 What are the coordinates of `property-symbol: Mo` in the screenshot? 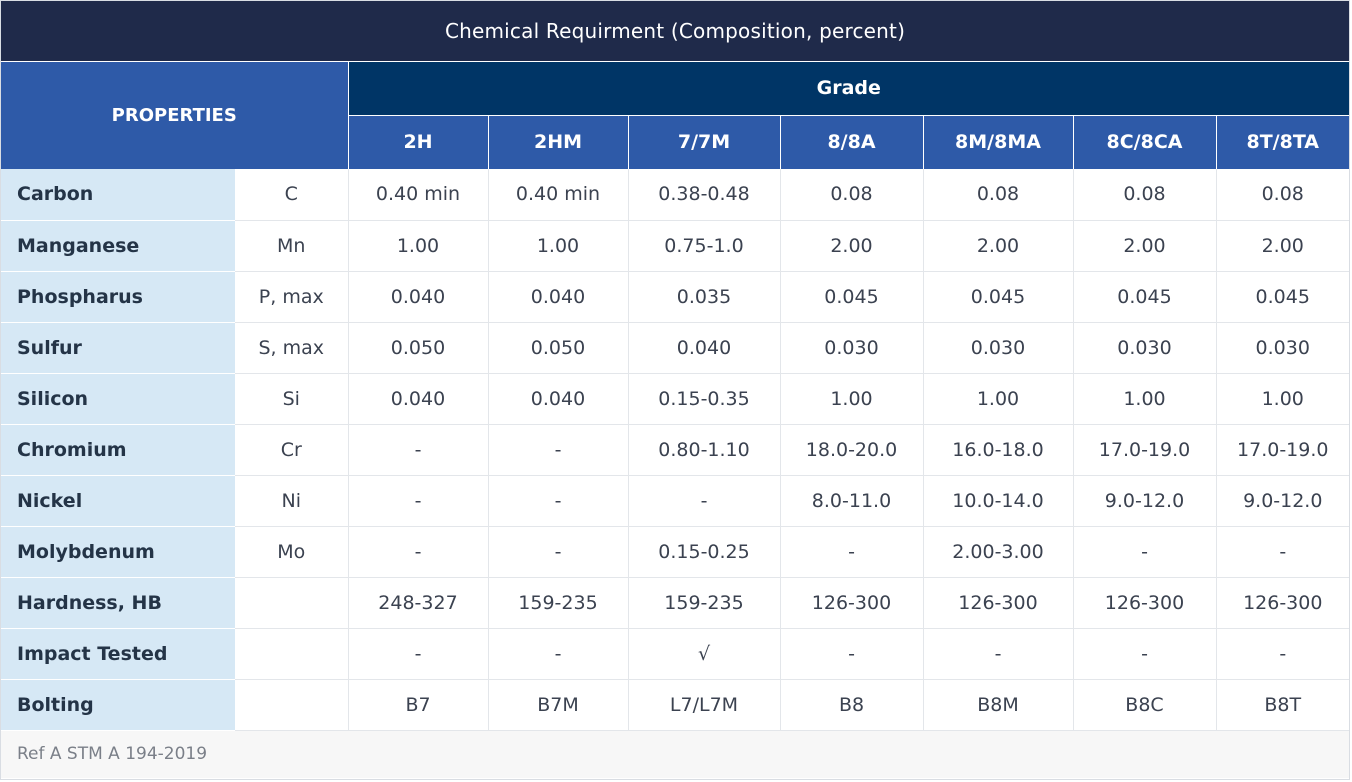 It's located at (292, 552).